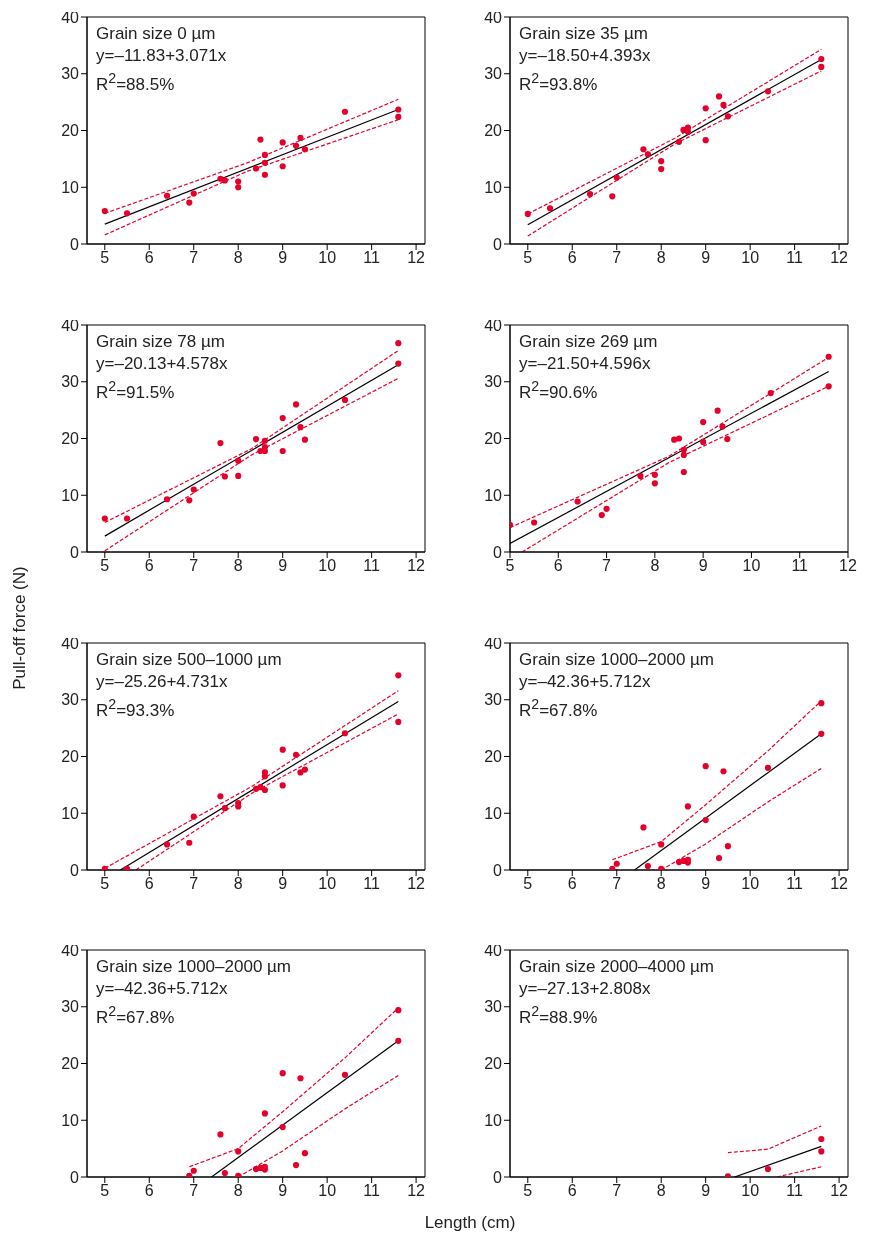  I want to click on annotation: y=–18.50+4.393x, so click(585, 56).